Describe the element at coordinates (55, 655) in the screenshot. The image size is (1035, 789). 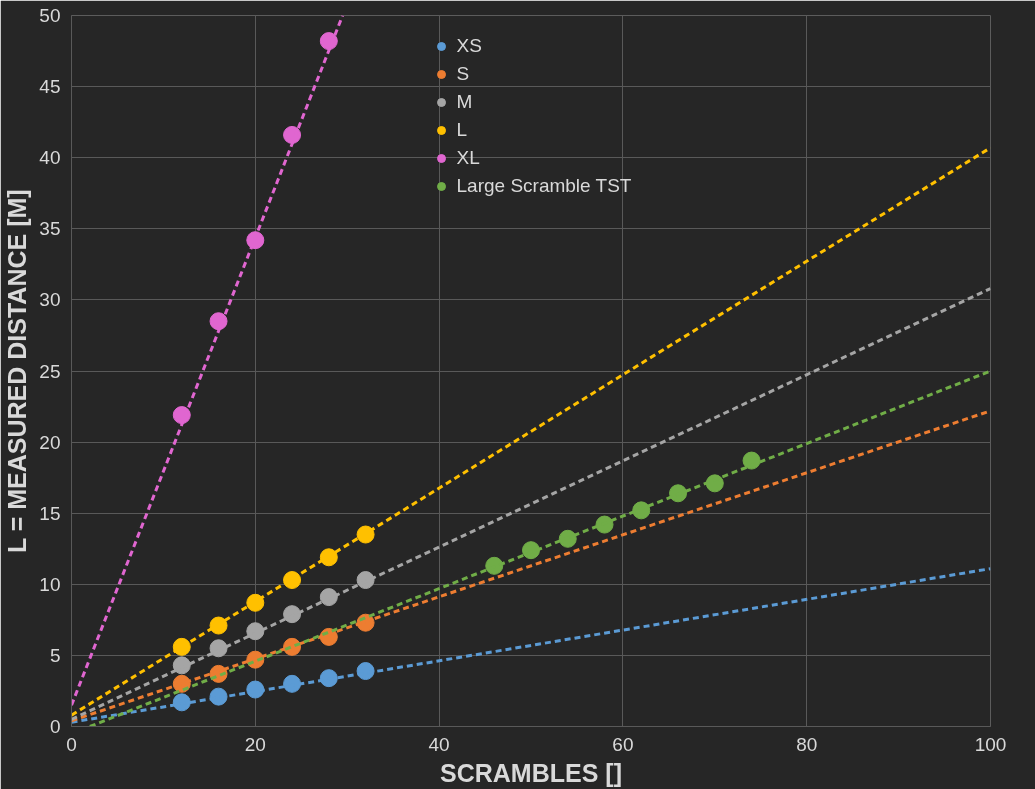
I see `y-tick-label: 5` at that location.